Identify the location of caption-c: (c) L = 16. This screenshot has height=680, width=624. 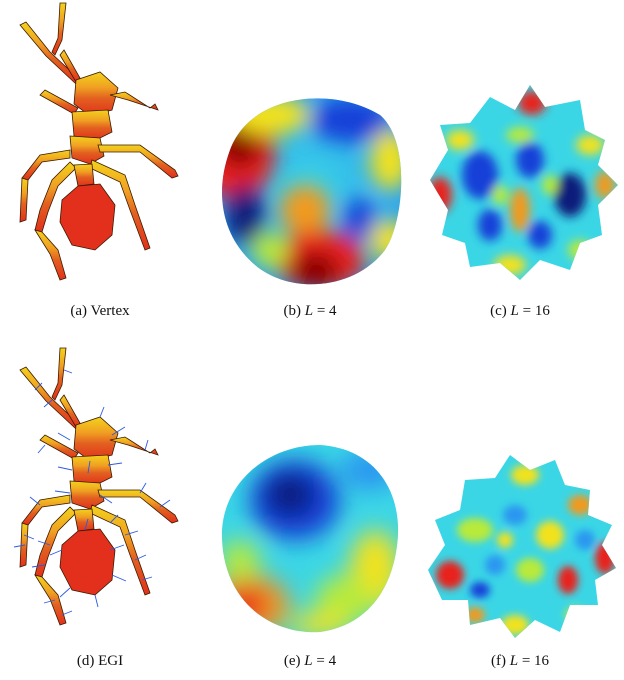
(520, 311).